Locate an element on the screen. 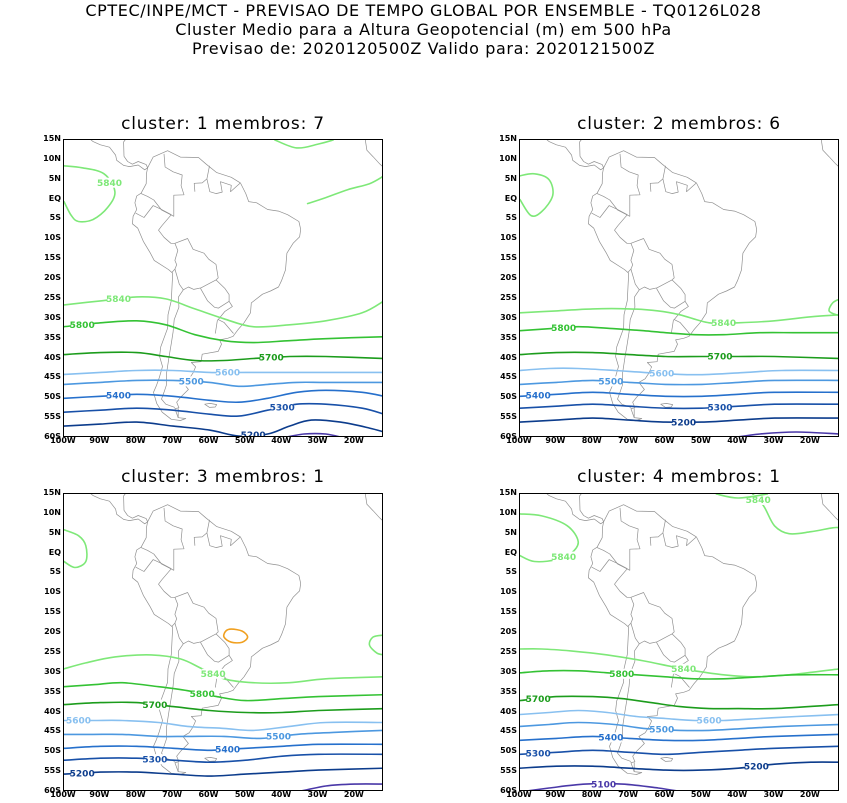 The image size is (847, 803). lat-tick-label: 5S is located at coordinates (55, 218).